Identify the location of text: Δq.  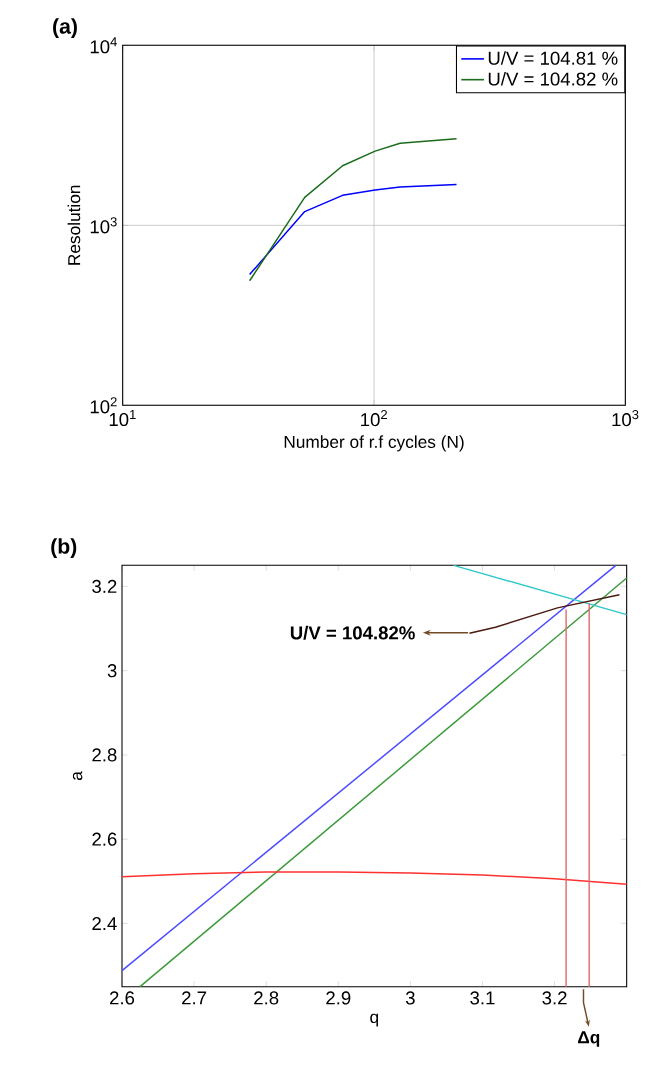
(589, 1039).